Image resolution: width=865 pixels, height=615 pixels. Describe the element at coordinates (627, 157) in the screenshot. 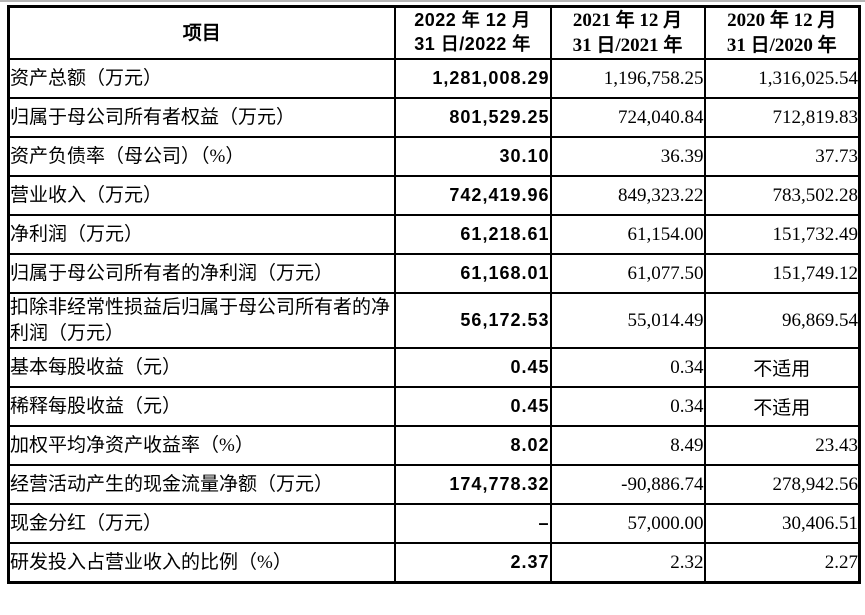

I see `value-2021: 36.39` at that location.